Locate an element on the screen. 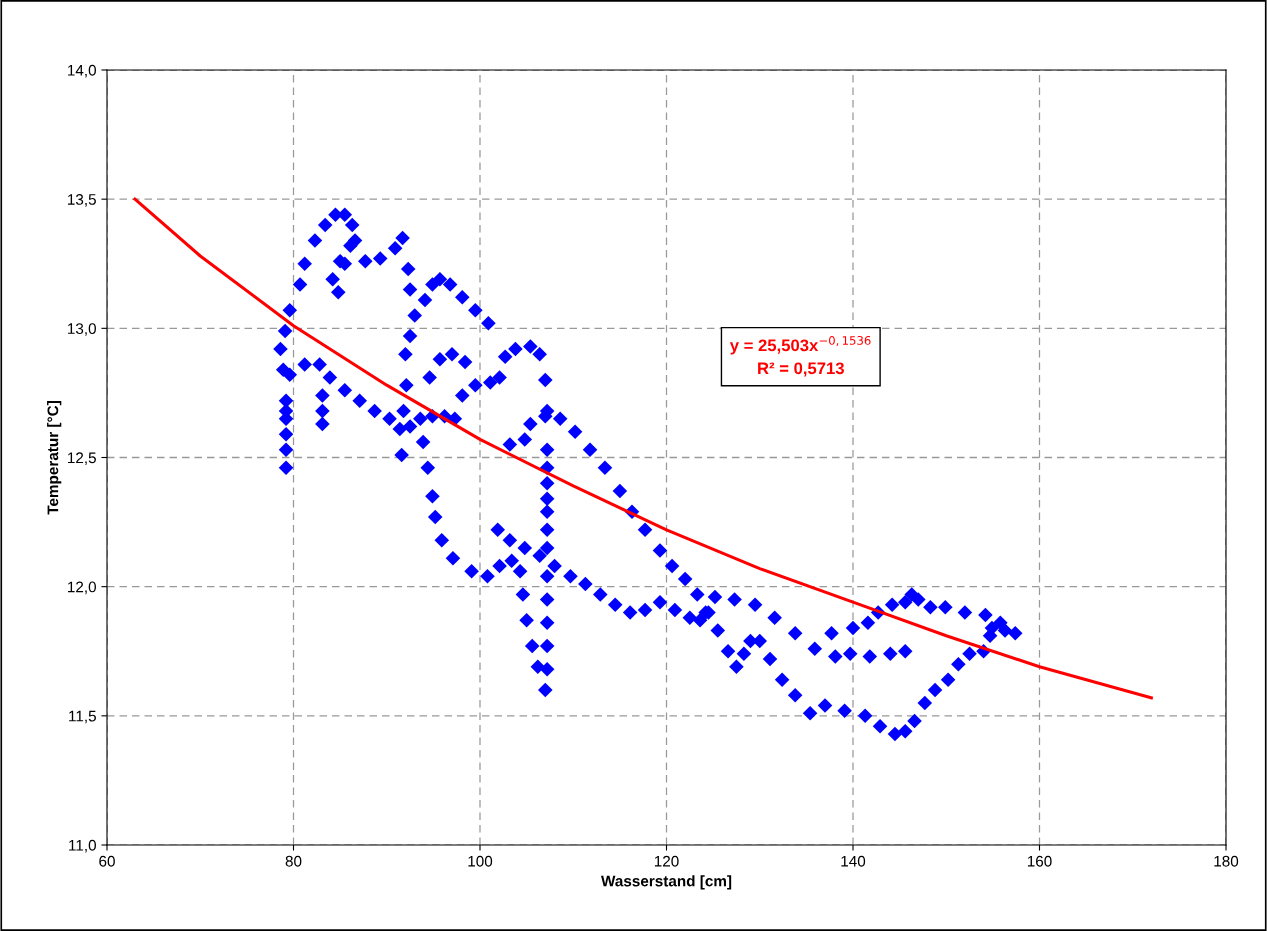  x-tick-label: 120 is located at coordinates (666, 861).